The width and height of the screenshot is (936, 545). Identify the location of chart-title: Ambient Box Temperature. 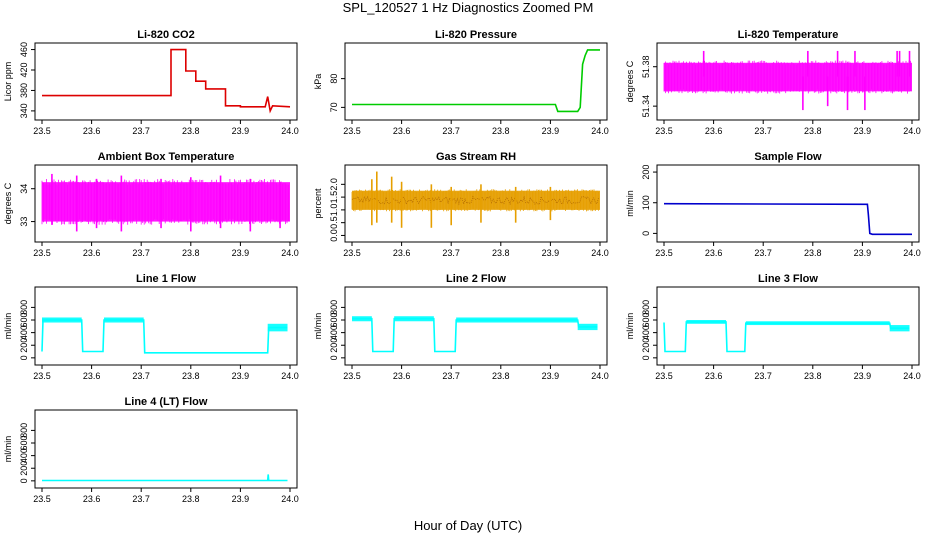
(166, 157).